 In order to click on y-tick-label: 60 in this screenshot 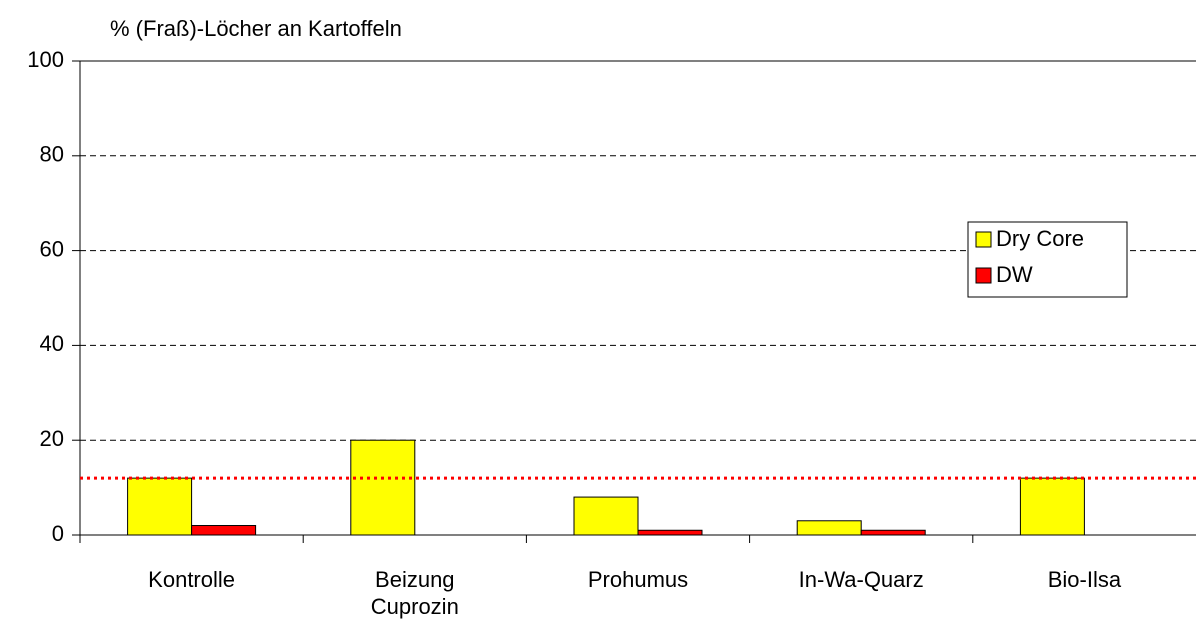, I will do `click(52, 248)`.